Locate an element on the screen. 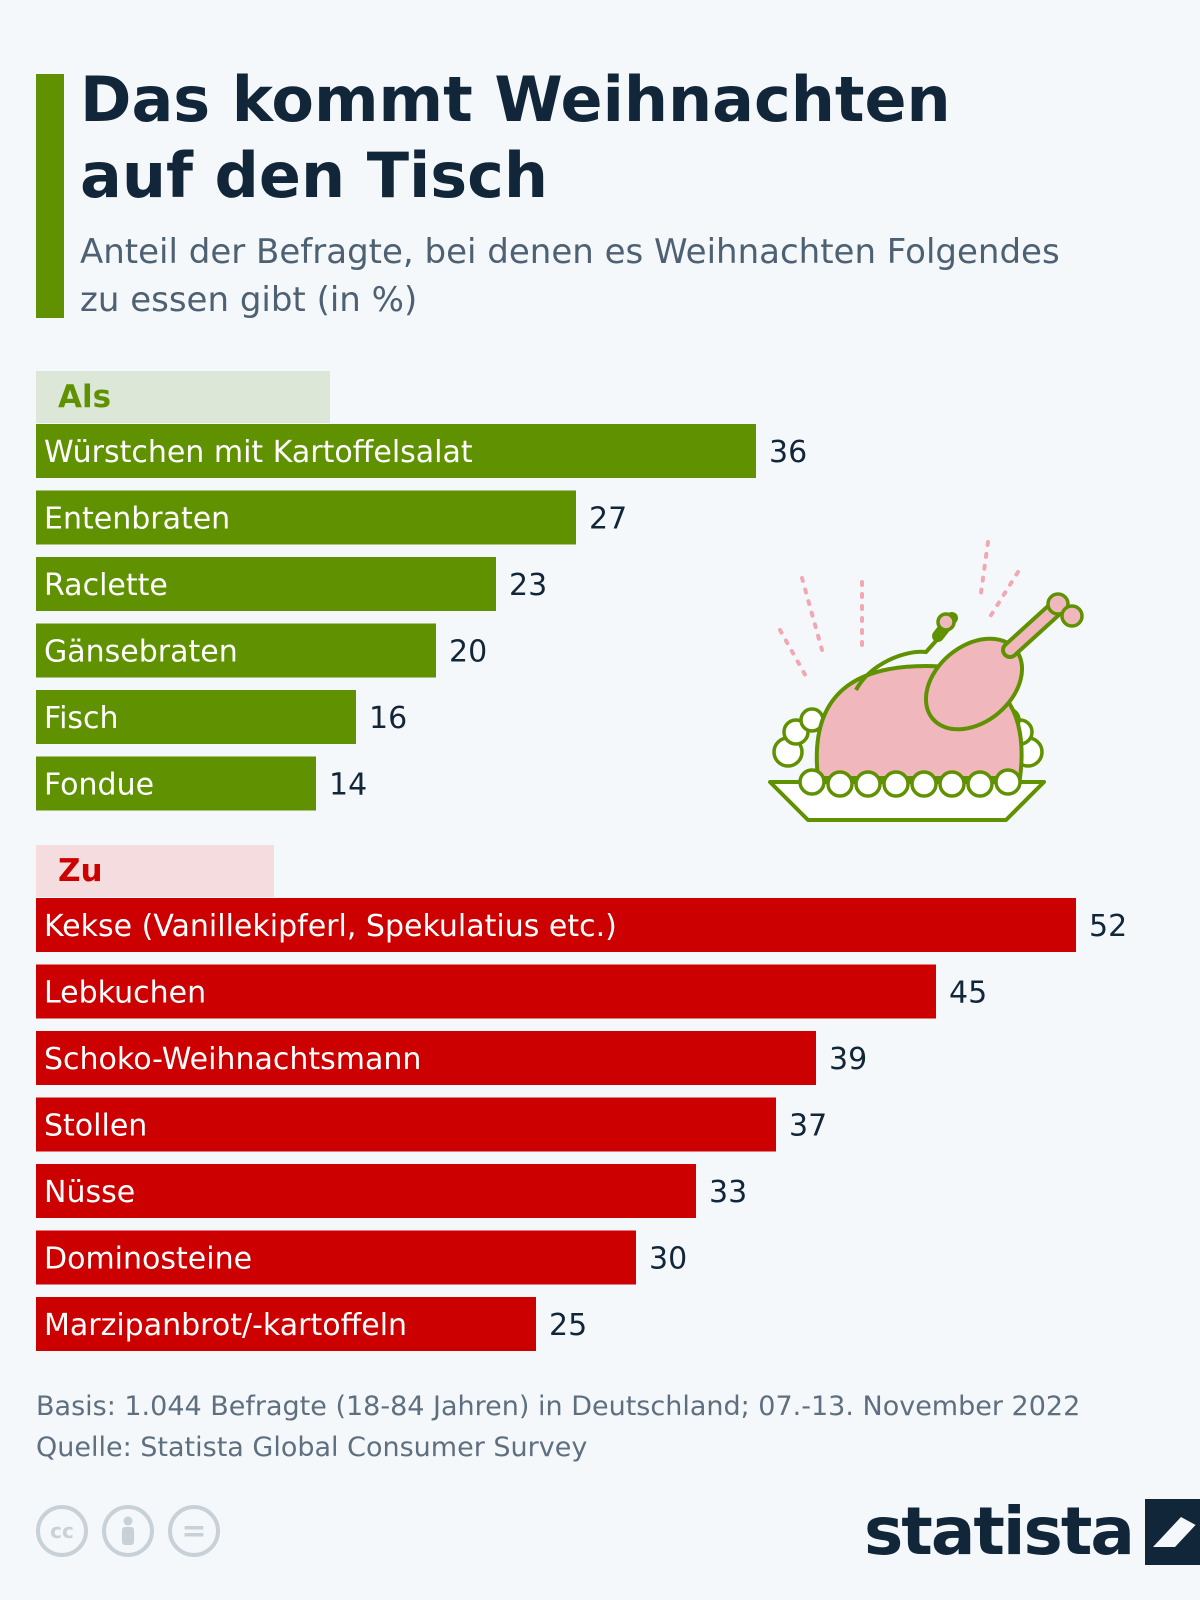  bar-label-sweet-4: Nüsse is located at coordinates (89, 1192).